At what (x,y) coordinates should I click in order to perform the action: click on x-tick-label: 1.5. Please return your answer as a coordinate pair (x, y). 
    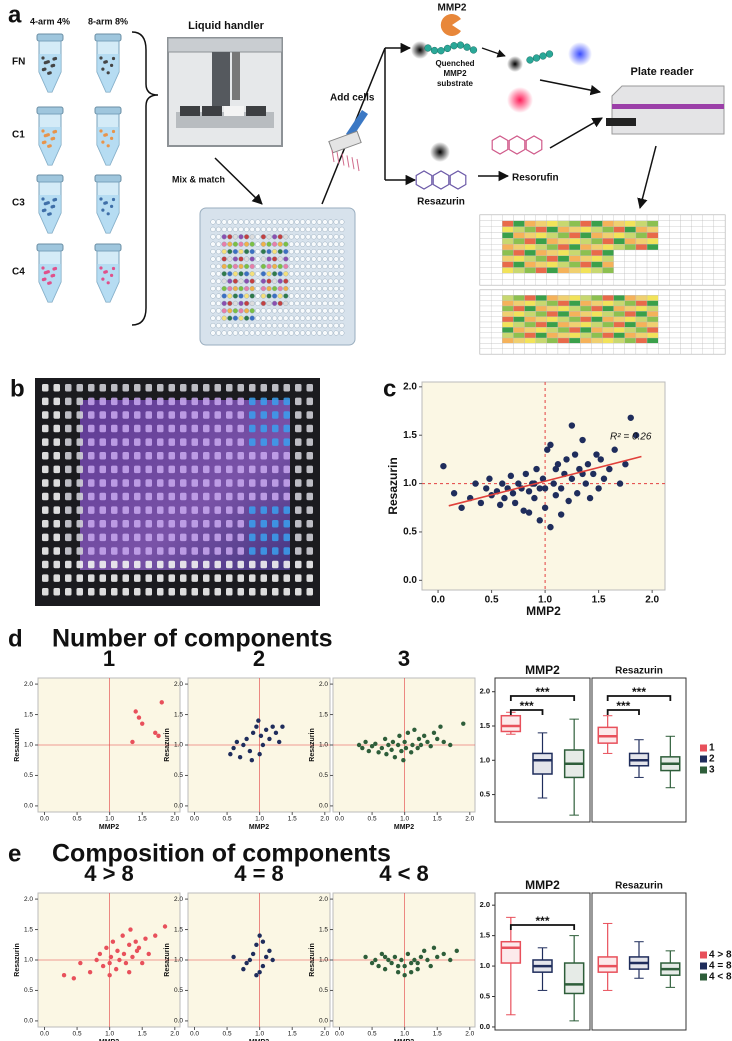
    Looking at the image, I should click on (292, 819).